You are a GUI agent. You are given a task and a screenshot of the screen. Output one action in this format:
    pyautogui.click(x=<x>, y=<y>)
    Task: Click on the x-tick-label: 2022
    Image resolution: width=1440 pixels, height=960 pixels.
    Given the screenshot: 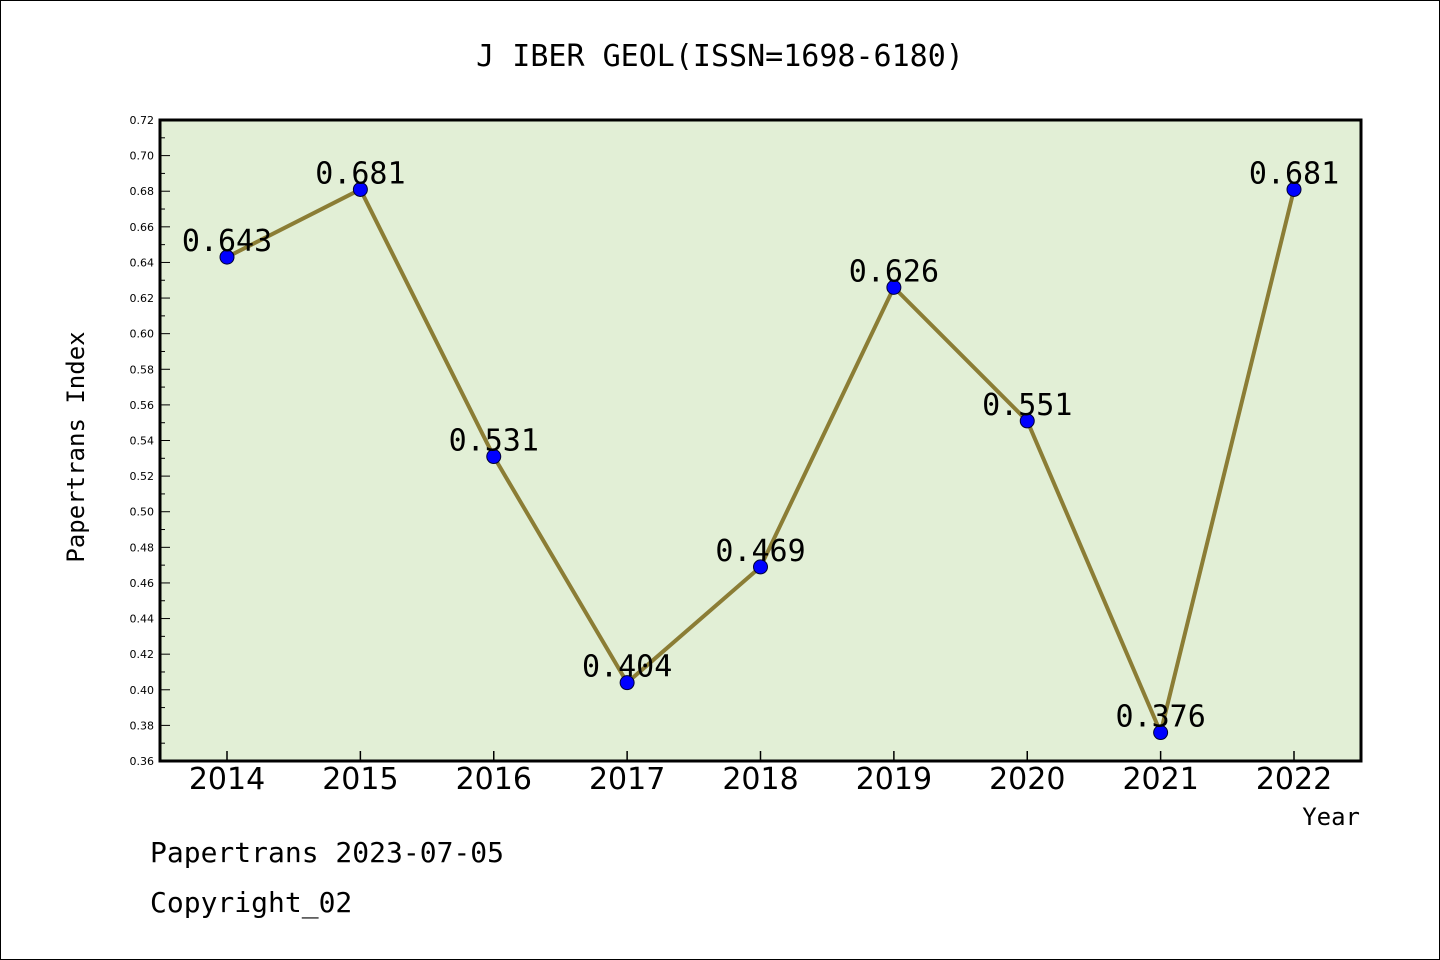 What is the action you would take?
    pyautogui.click(x=1294, y=779)
    